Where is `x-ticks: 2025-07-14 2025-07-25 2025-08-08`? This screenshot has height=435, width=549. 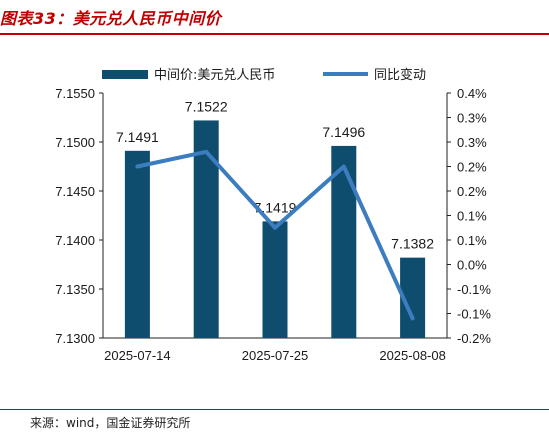
x-ticks: 2025-07-14 2025-07-25 2025-08-08 is located at coordinates (275, 355).